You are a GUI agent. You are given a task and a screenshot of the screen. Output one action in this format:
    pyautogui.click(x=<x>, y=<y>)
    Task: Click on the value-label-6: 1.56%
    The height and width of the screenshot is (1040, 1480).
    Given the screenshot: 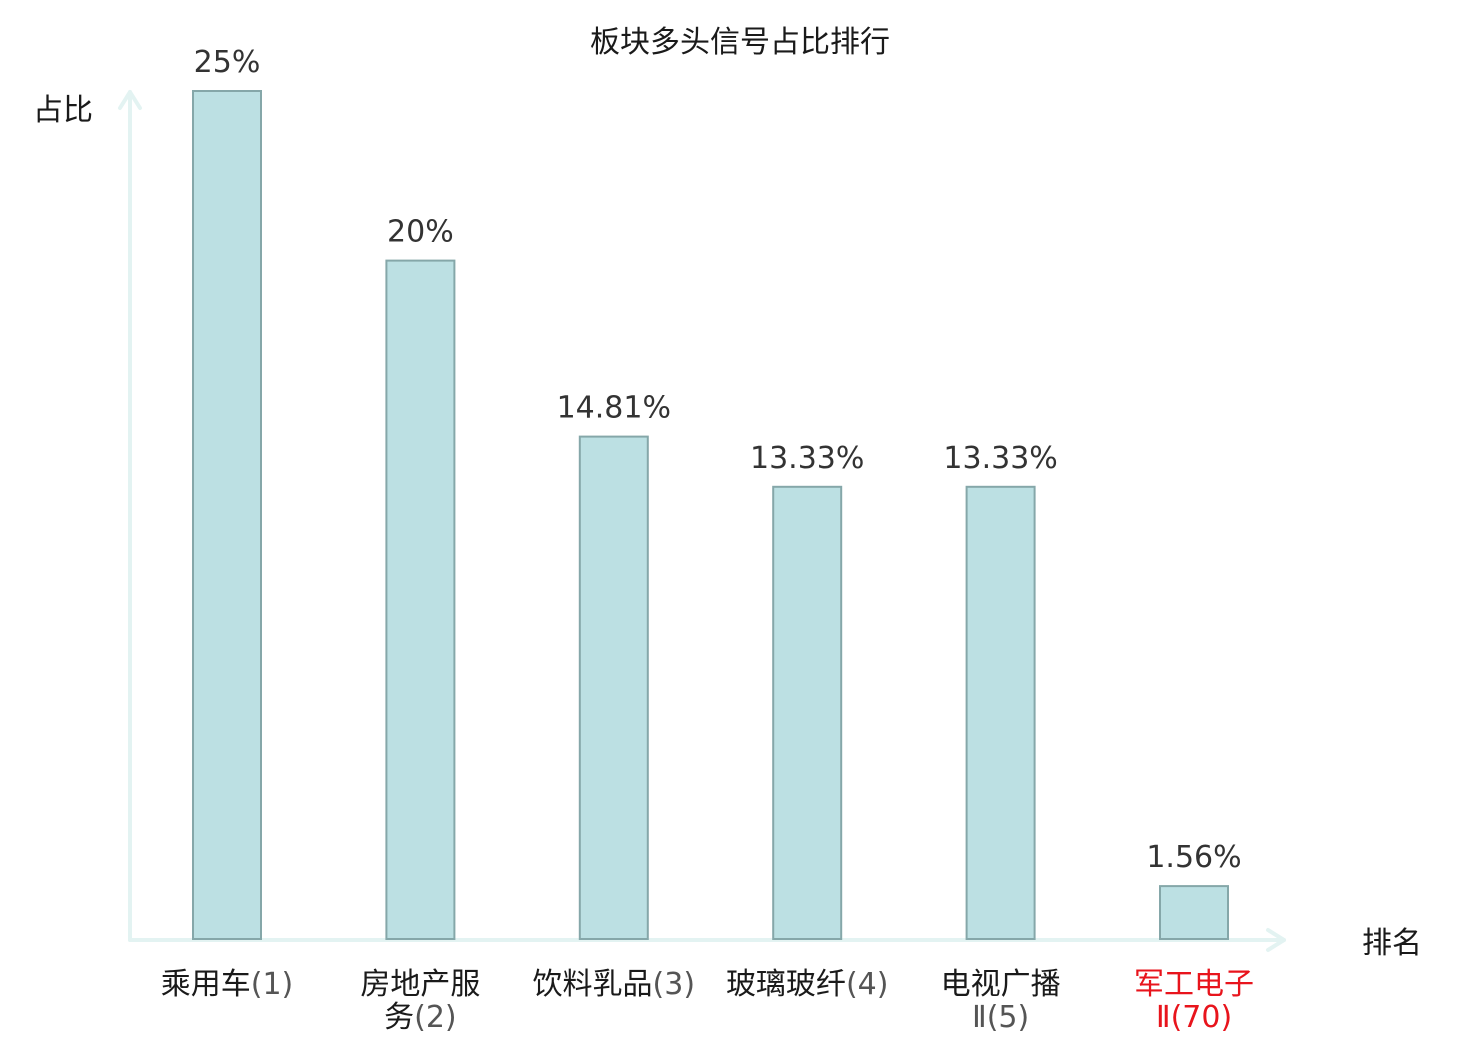 What is the action you would take?
    pyautogui.click(x=1193, y=857)
    